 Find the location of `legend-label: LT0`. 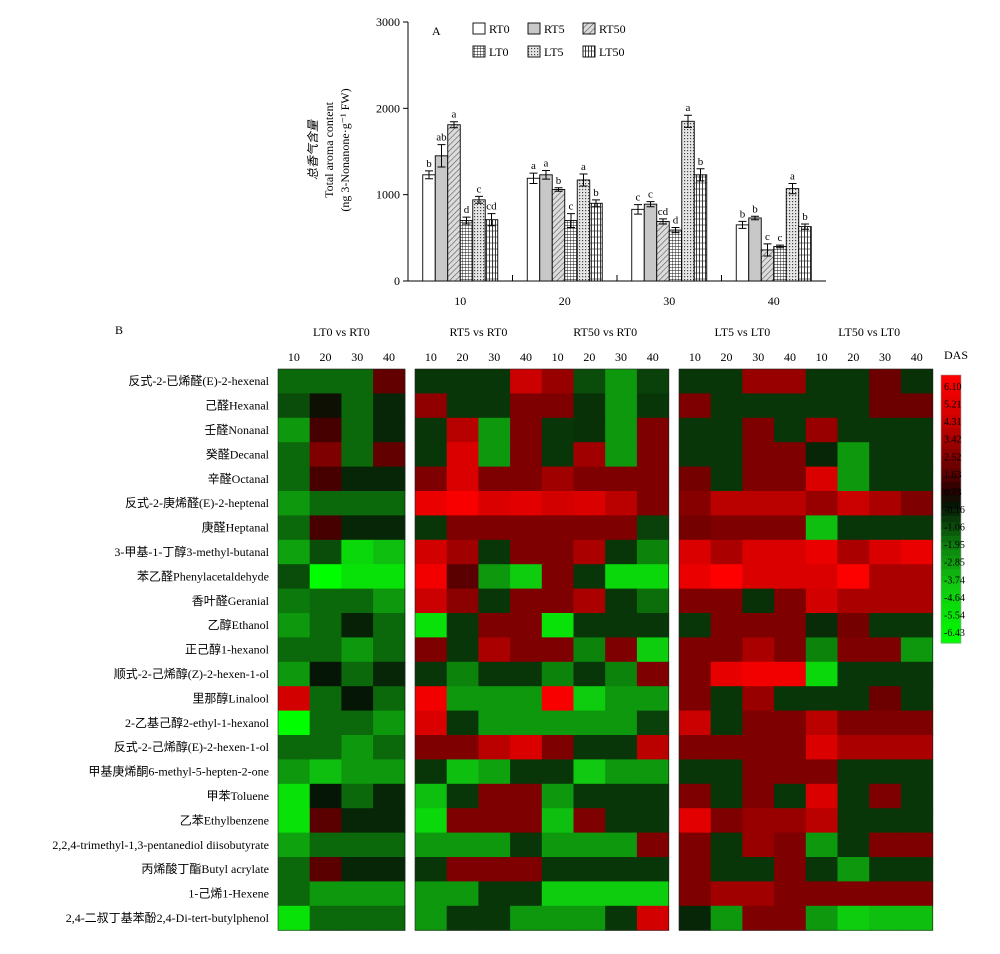

legend-label: LT0 is located at coordinates (499, 52).